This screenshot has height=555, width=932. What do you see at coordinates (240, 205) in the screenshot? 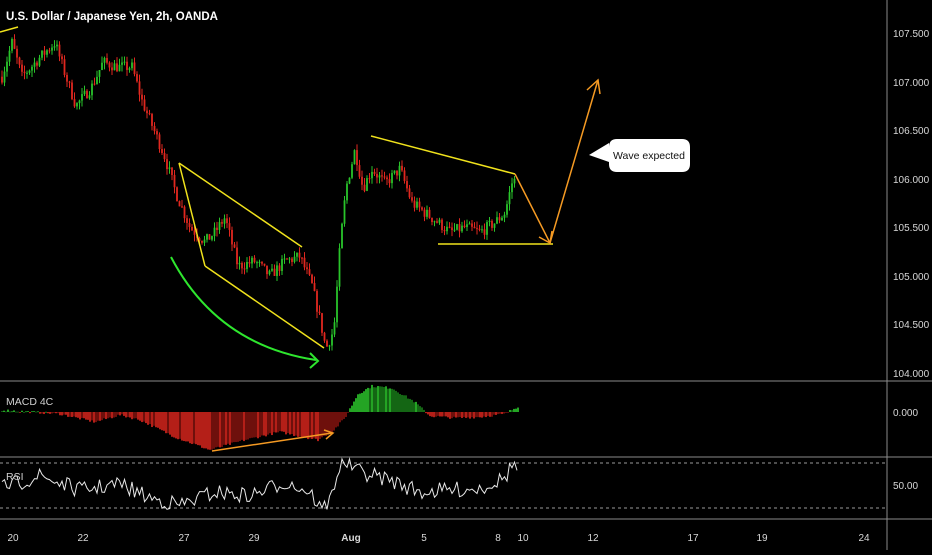
I see `channel-upper-line` at bounding box center [240, 205].